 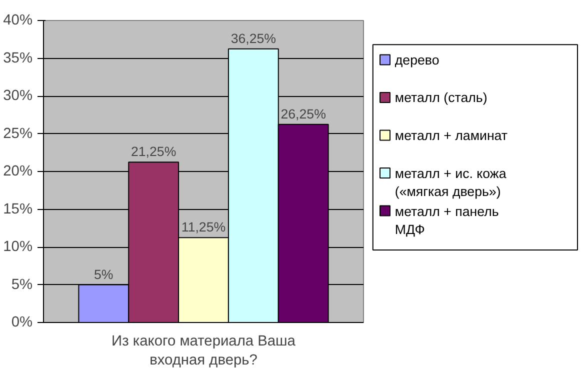 What do you see at coordinates (18, 58) in the screenshot?
I see `y-tick-label: 35%` at bounding box center [18, 58].